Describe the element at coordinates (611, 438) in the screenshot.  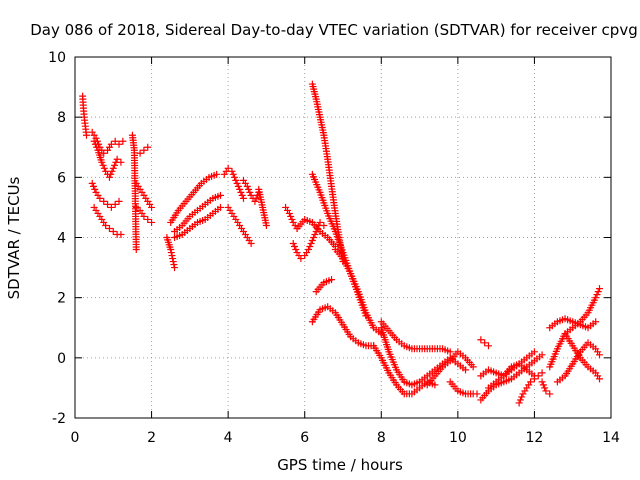
I see `x-tick-label: 14` at that location.